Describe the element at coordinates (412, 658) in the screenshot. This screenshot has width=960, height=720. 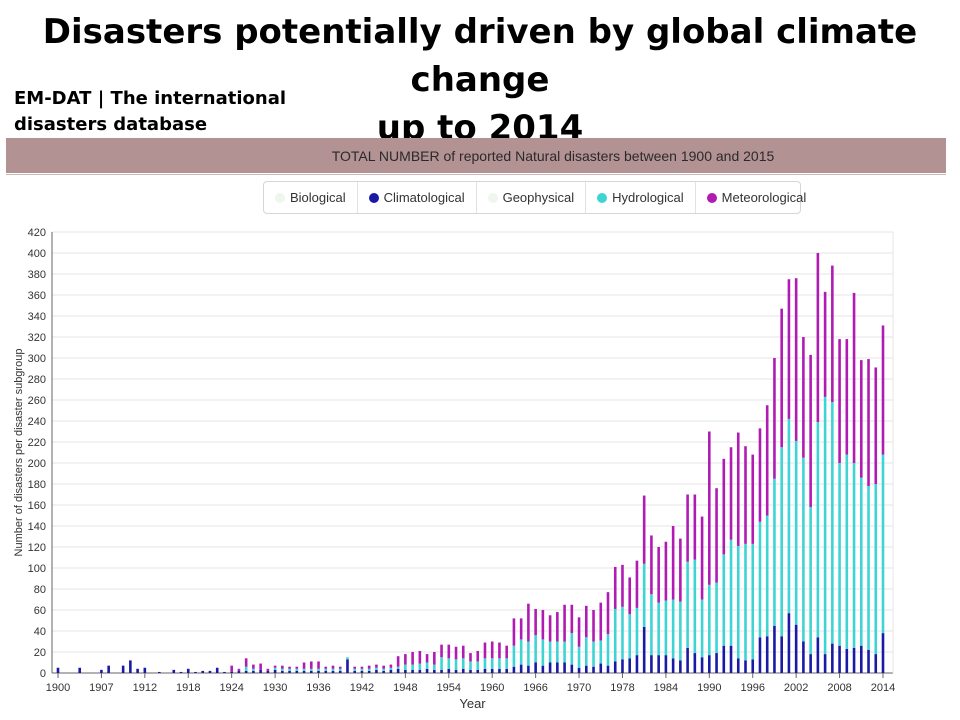
I see `bar-meteorological-1949` at that location.